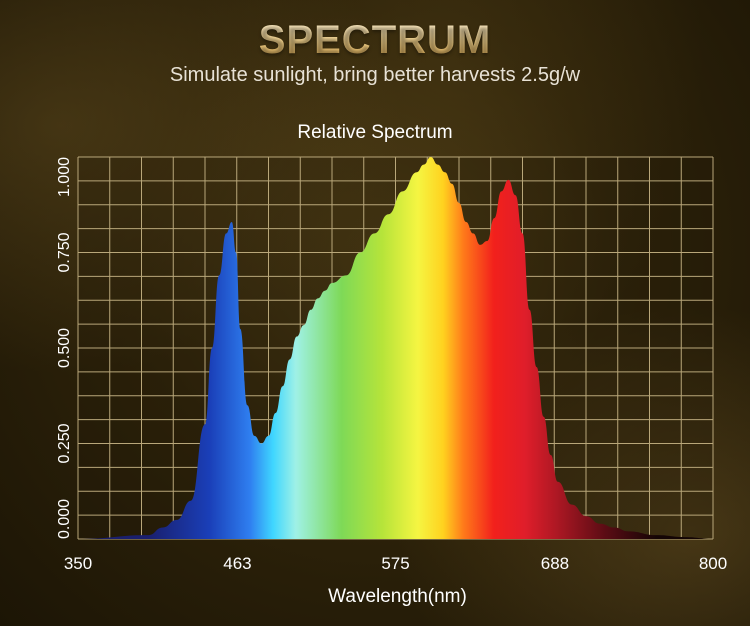 The width and height of the screenshot is (750, 626). I want to click on y-tick-labels: 0.000 0.250 0.500 0.750 1.000, so click(64, 348).